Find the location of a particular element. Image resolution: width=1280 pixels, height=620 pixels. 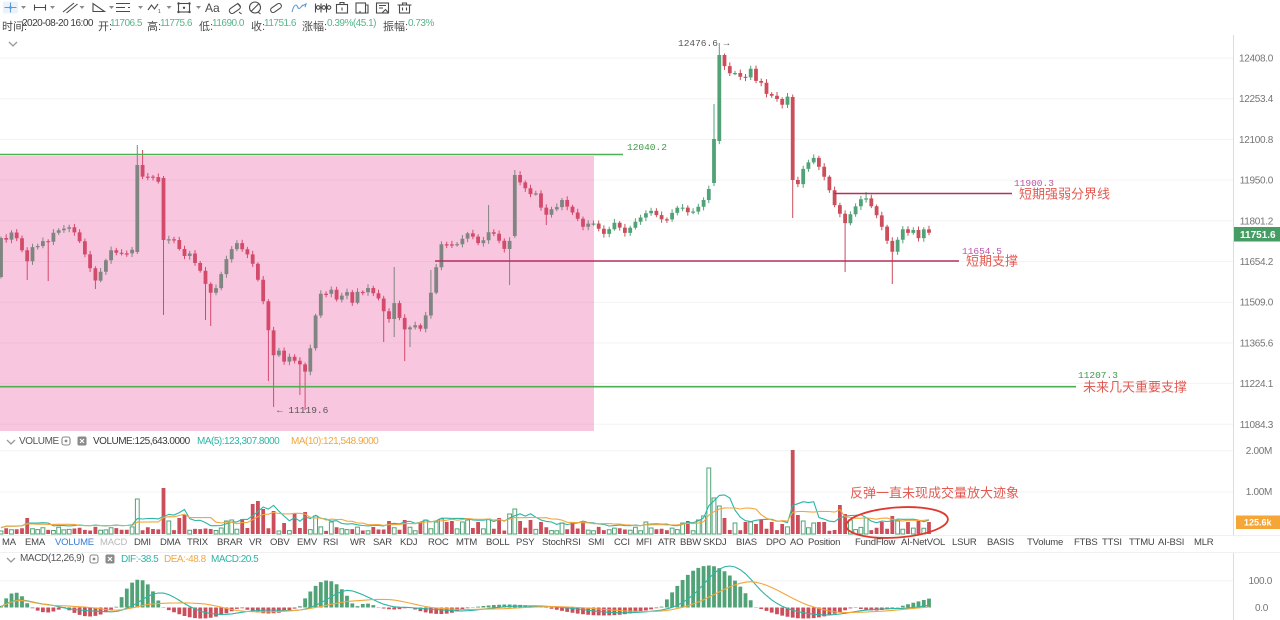

svg-text: 11654.5 is located at coordinates (982, 251).